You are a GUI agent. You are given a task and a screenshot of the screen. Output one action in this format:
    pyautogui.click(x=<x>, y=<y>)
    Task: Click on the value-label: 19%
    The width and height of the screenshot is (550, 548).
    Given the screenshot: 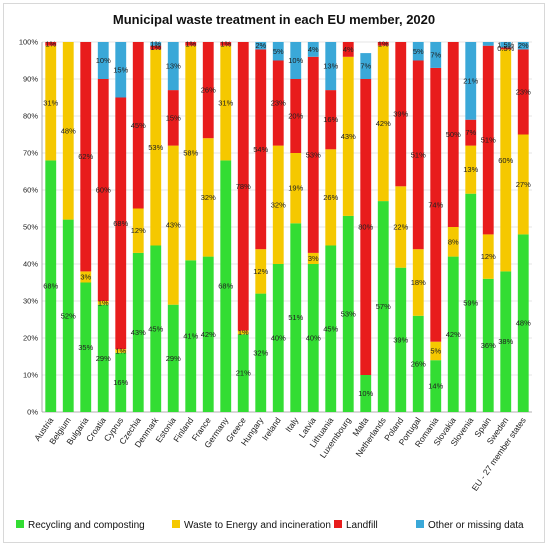 What is the action you would take?
    pyautogui.click(x=295, y=188)
    